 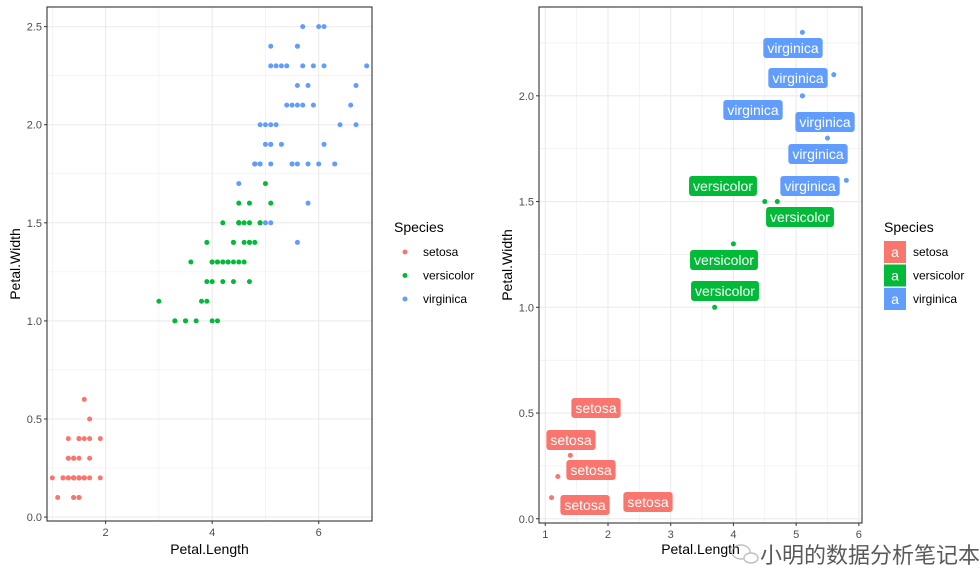 I want to click on point-label-setosa: setosa, so click(x=648, y=502).